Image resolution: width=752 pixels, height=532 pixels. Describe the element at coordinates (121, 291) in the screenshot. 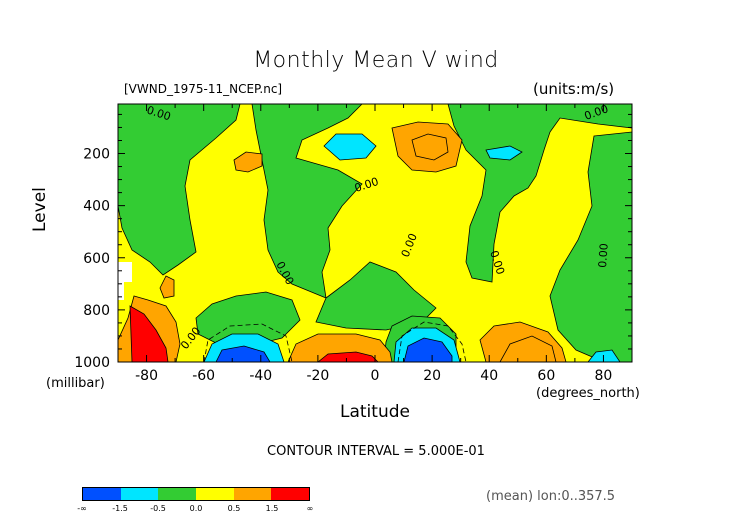

I see `missing-data-b` at that location.